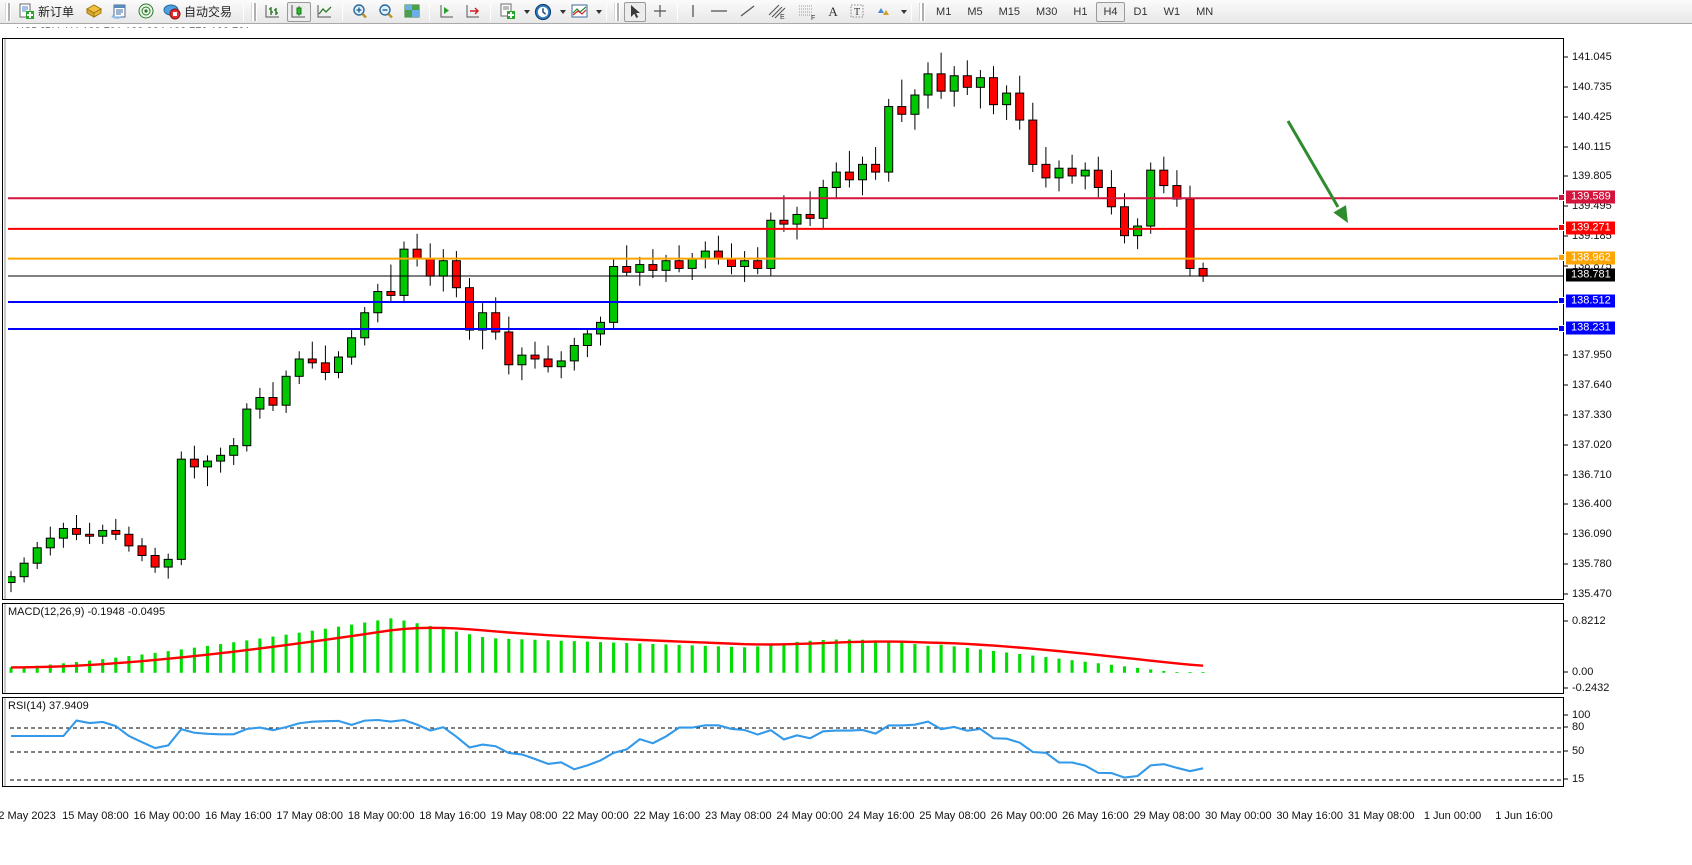 This screenshot has height=865, width=1692. Describe the element at coordinates (1590, 275) in the screenshot. I see `price-tag-138.781: 138.781` at that location.